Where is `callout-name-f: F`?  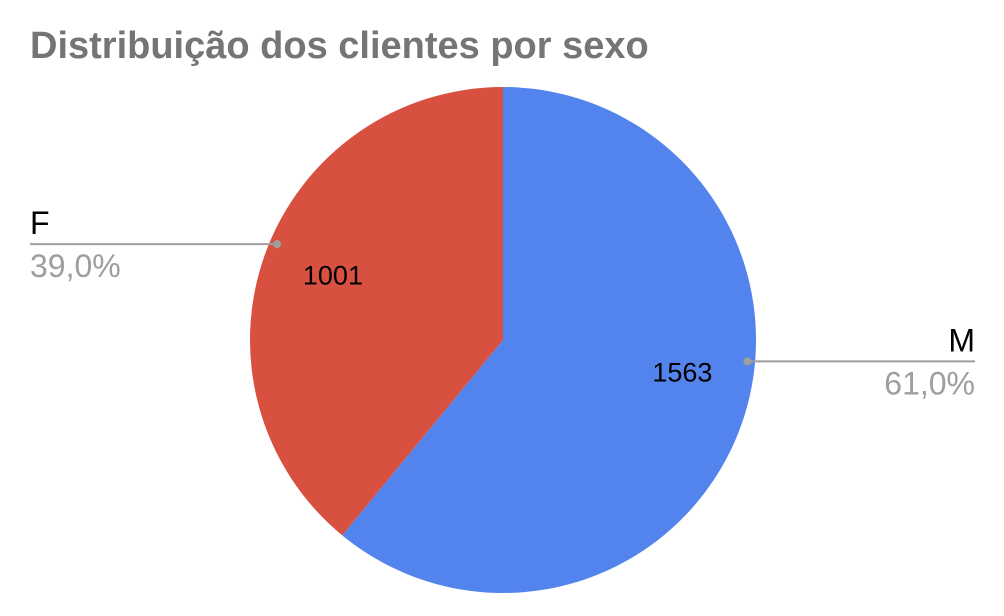
callout-name-f: F is located at coordinates (40, 223).